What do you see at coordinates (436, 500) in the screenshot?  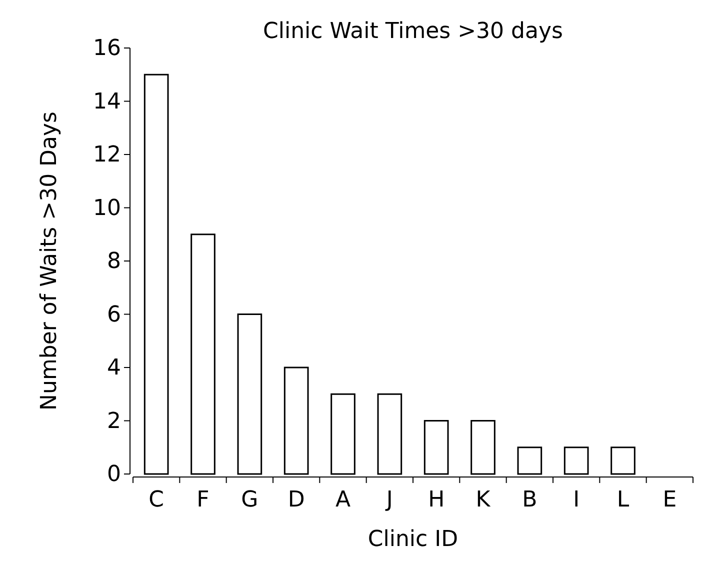 I see `x-tick-label: H` at bounding box center [436, 500].